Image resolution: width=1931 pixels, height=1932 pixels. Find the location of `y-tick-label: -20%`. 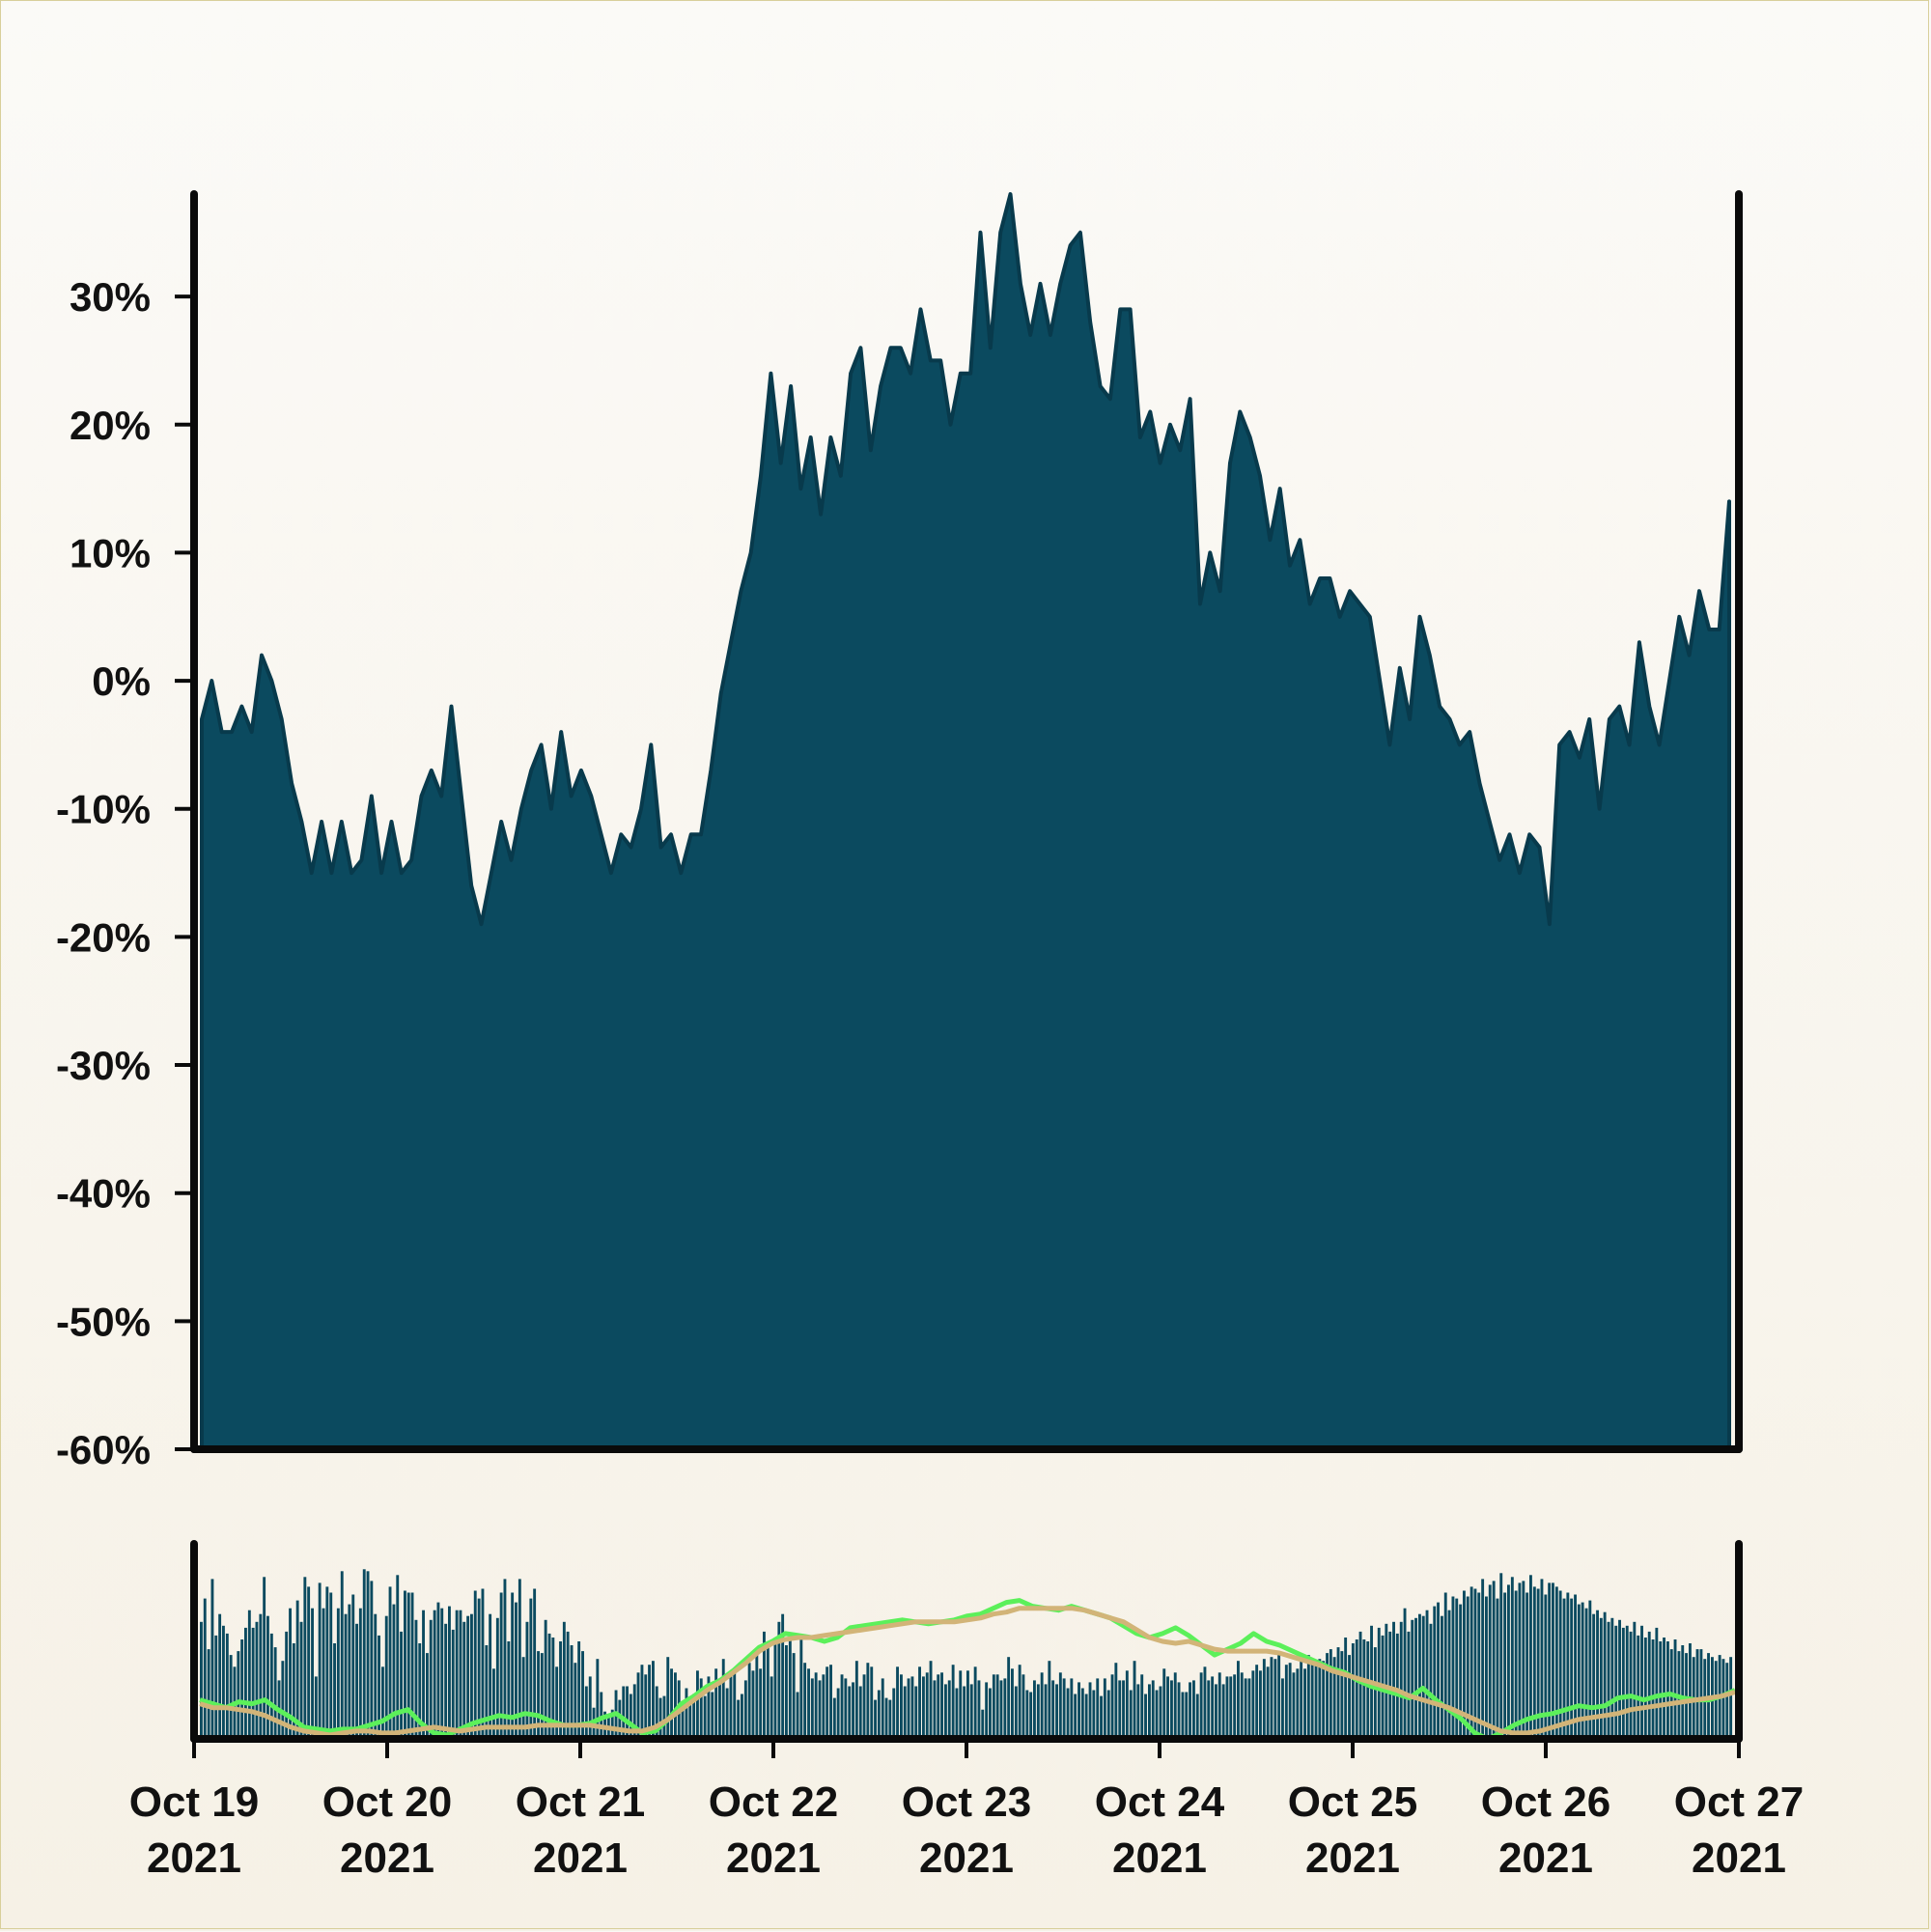

y-tick-label: -20% is located at coordinates (103, 937).